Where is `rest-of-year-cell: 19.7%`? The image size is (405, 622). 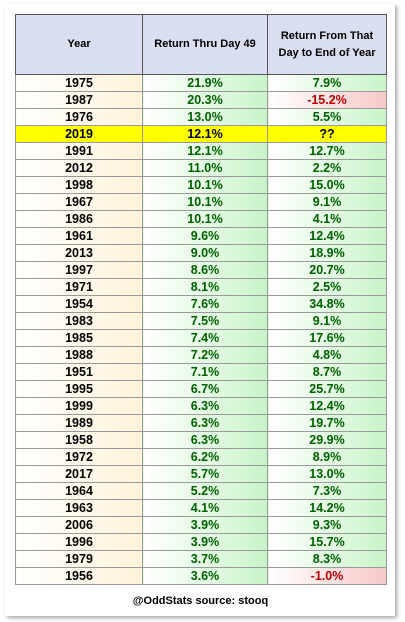 rest-of-year-cell: 19.7% is located at coordinates (327, 423).